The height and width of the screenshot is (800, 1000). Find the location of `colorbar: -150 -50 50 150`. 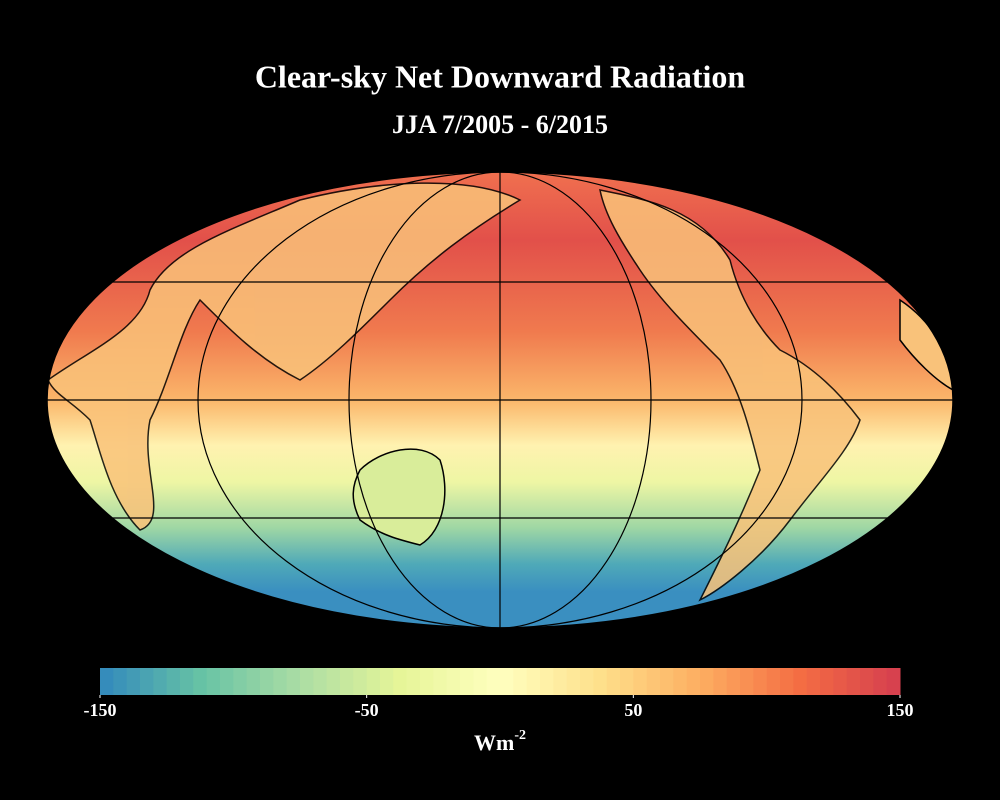

colorbar: -150 -50 50 150 is located at coordinates (499, 694).